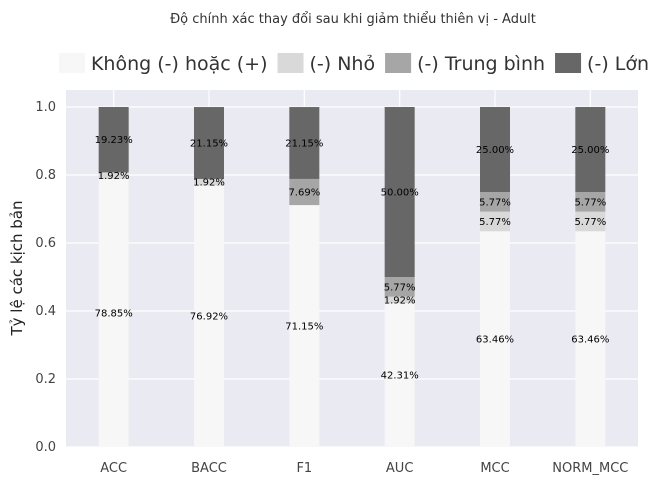 This screenshot has height=485, width=658. I want to click on y-tick-label: 0.6, so click(45, 243).